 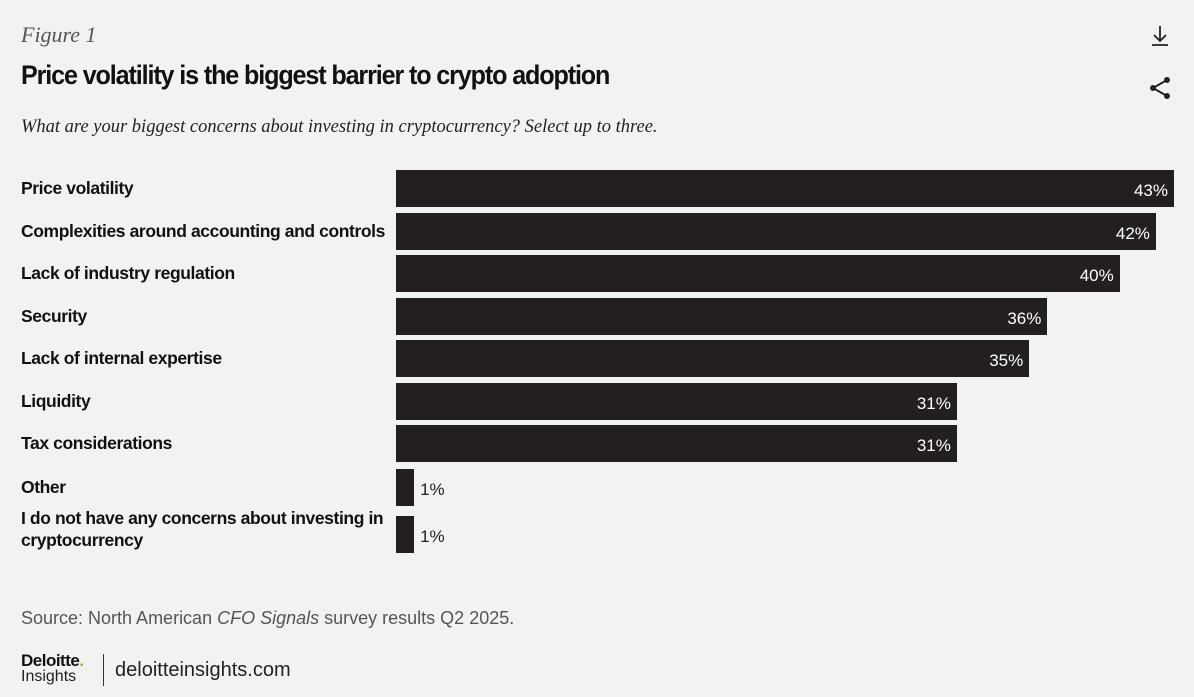 I want to click on source-prefix: Source: North American, so click(x=119, y=618).